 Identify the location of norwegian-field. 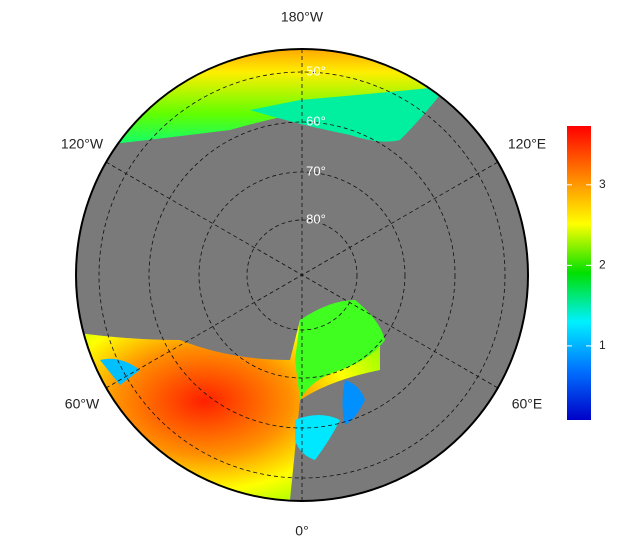
(340, 350).